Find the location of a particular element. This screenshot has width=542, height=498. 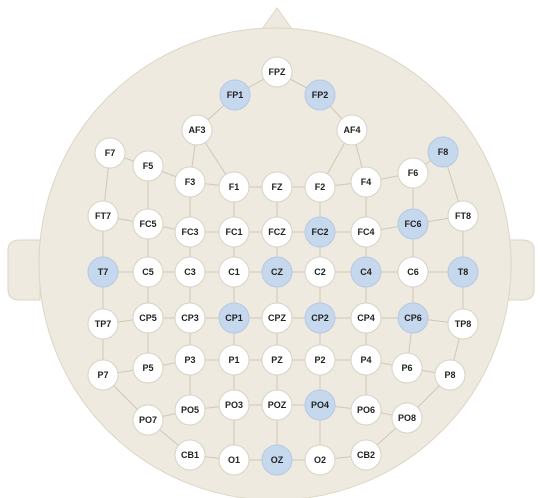

electrode-label: PO4 is located at coordinates (320, 405).